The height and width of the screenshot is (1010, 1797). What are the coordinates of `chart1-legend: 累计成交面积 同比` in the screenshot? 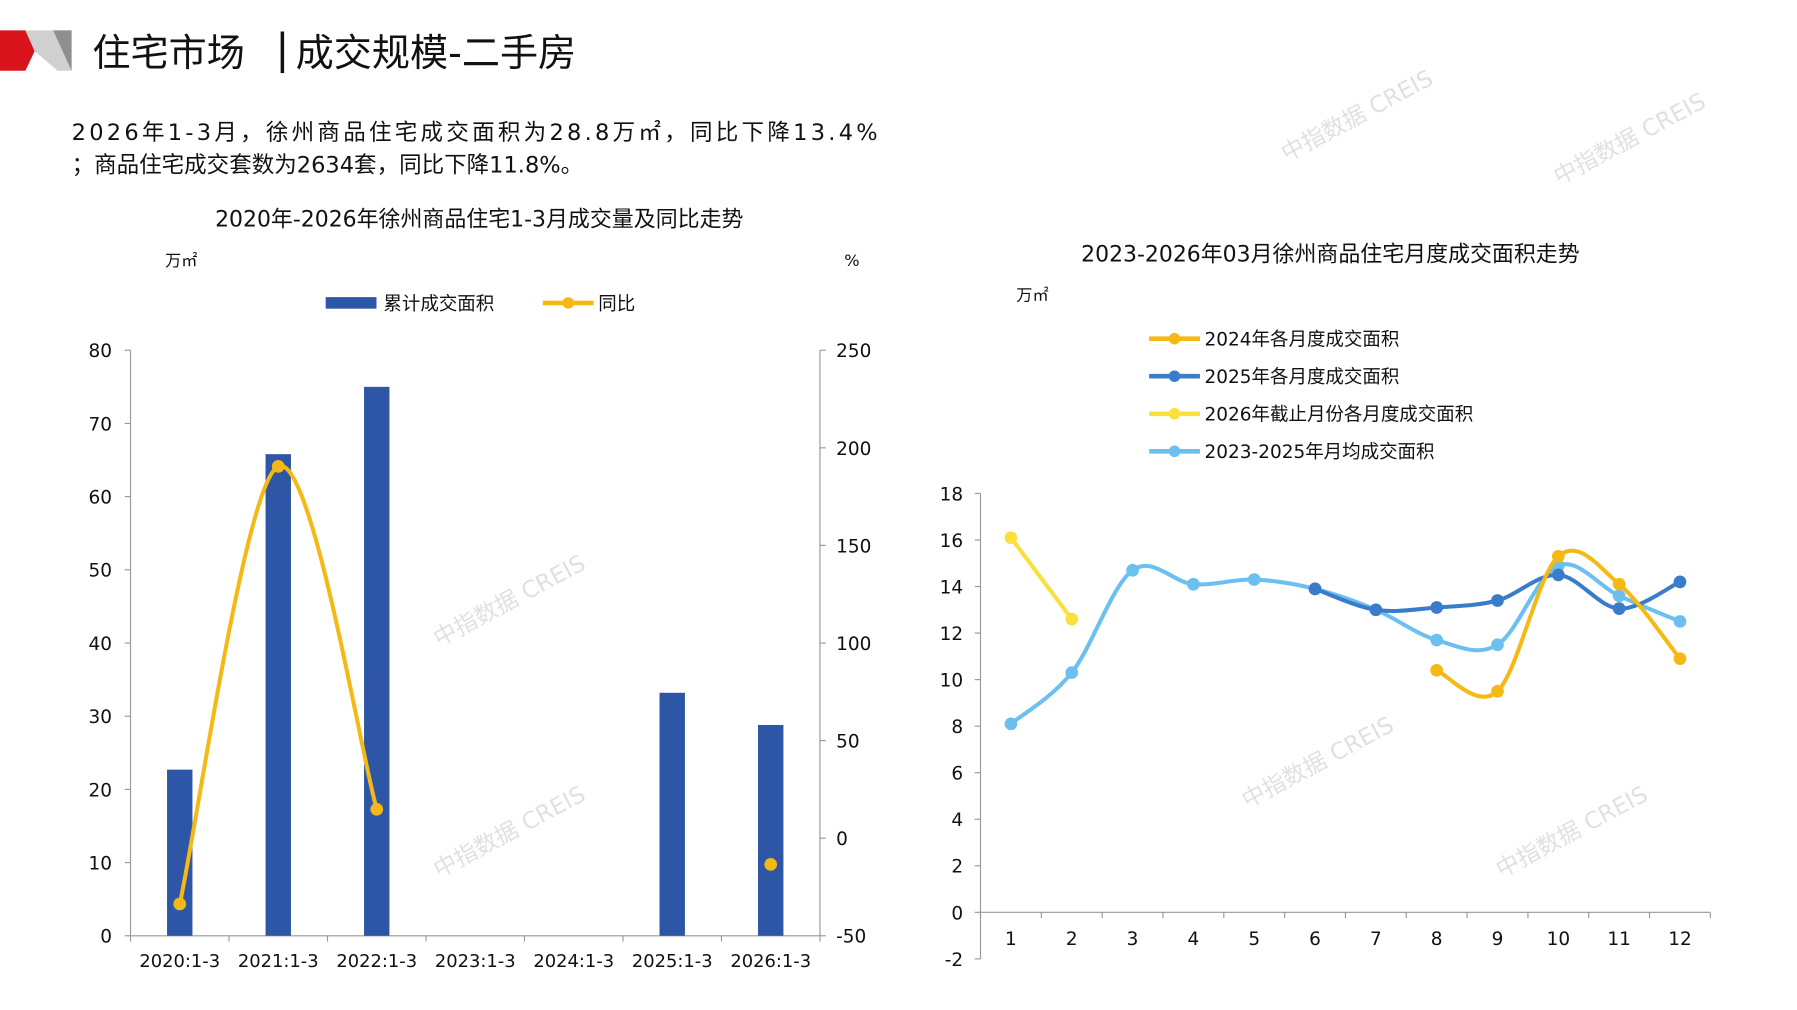 It's located at (480, 304).